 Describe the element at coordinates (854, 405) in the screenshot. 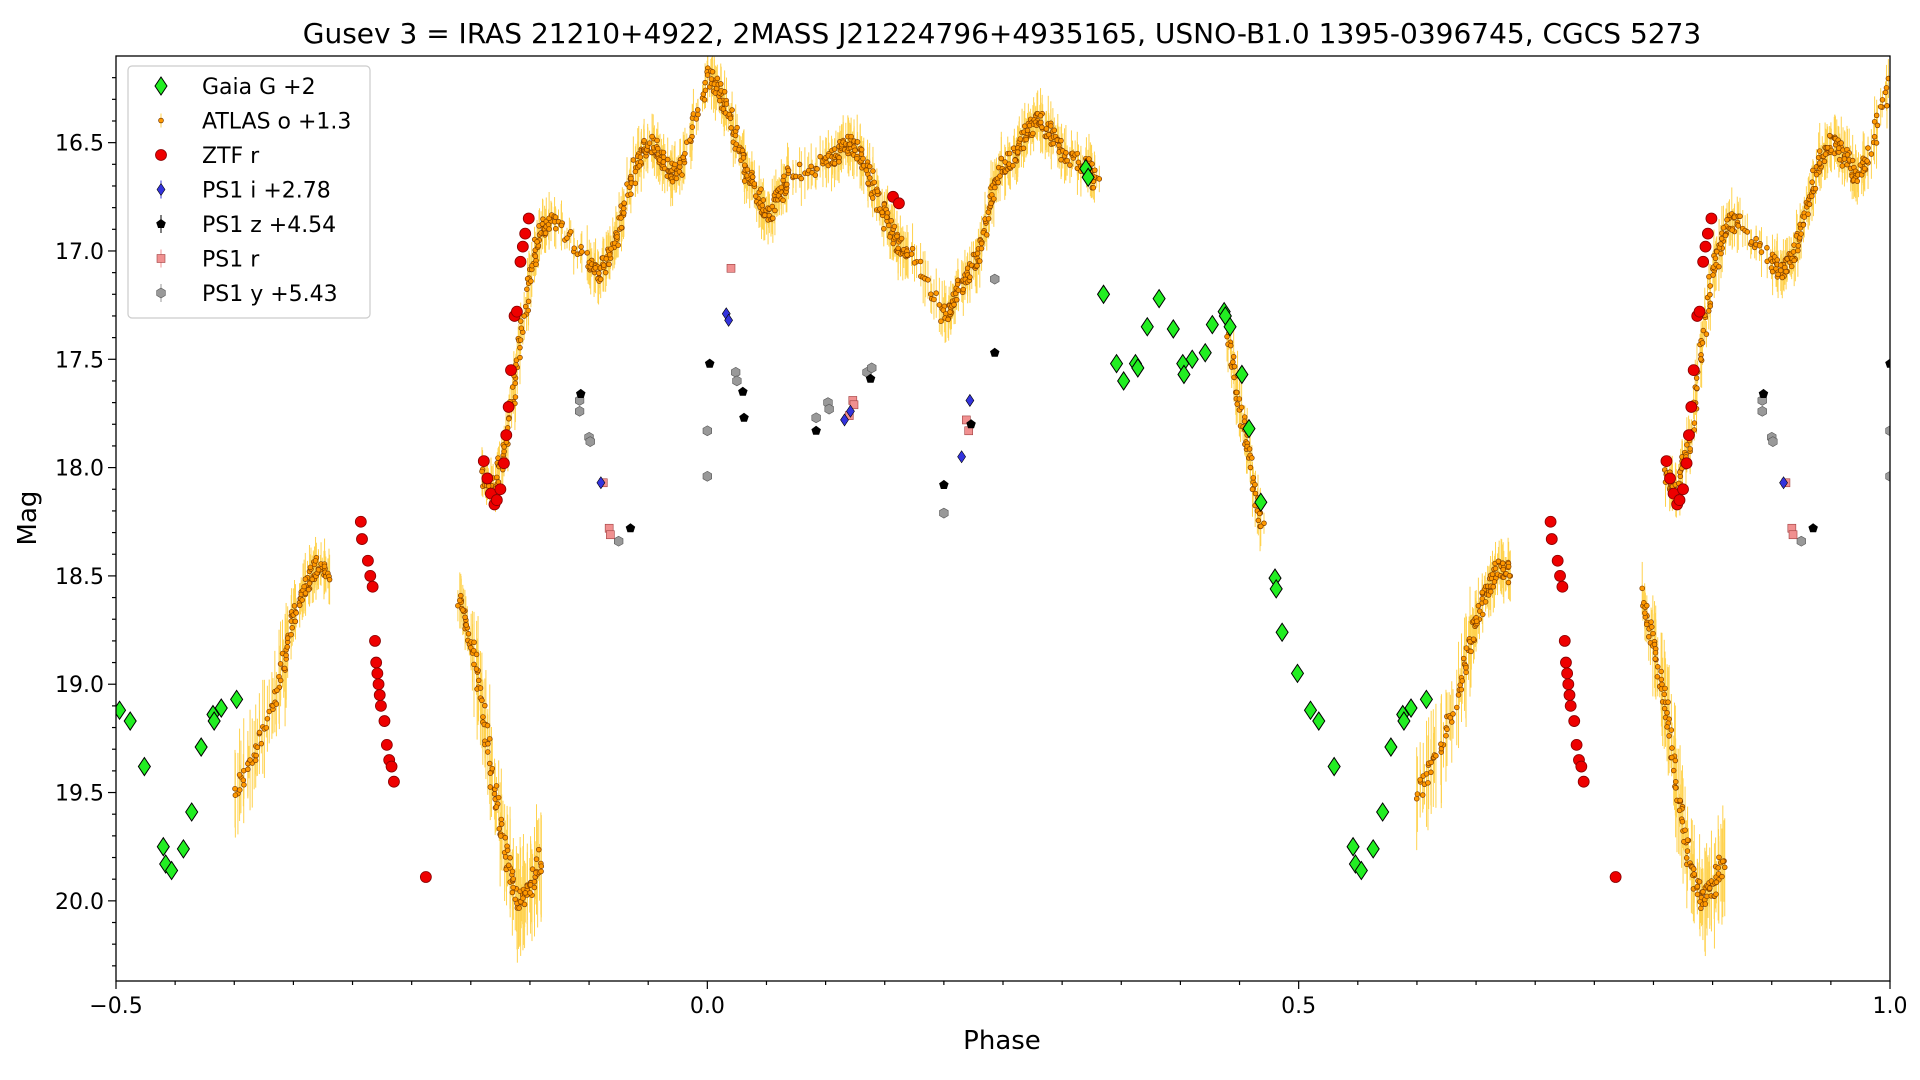

I see `data-point-ps1-r` at that location.